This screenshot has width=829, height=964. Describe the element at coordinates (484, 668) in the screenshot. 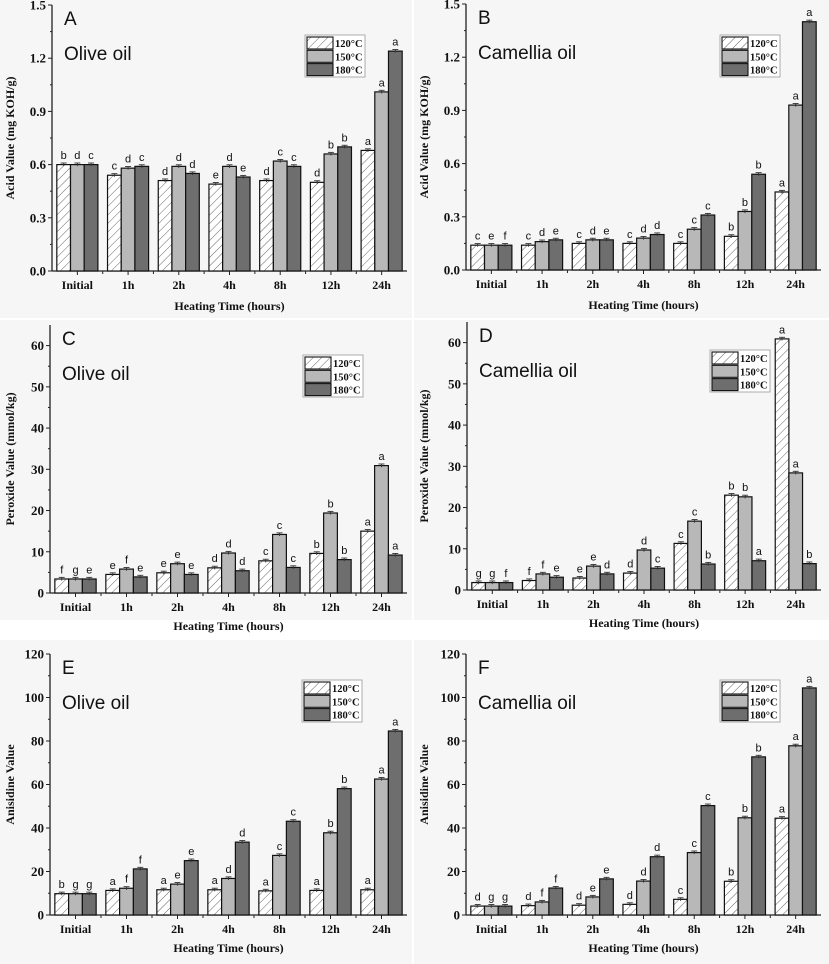

I see `panel-letter: F` at that location.